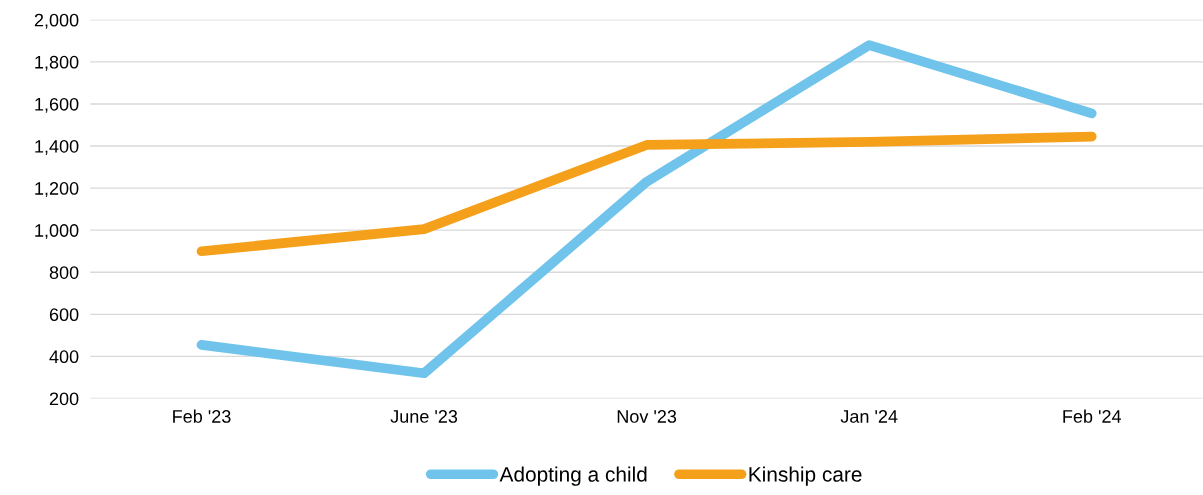 The image size is (1203, 495). Describe the element at coordinates (64, 272) in the screenshot. I see `y-tick-label: 800` at that location.